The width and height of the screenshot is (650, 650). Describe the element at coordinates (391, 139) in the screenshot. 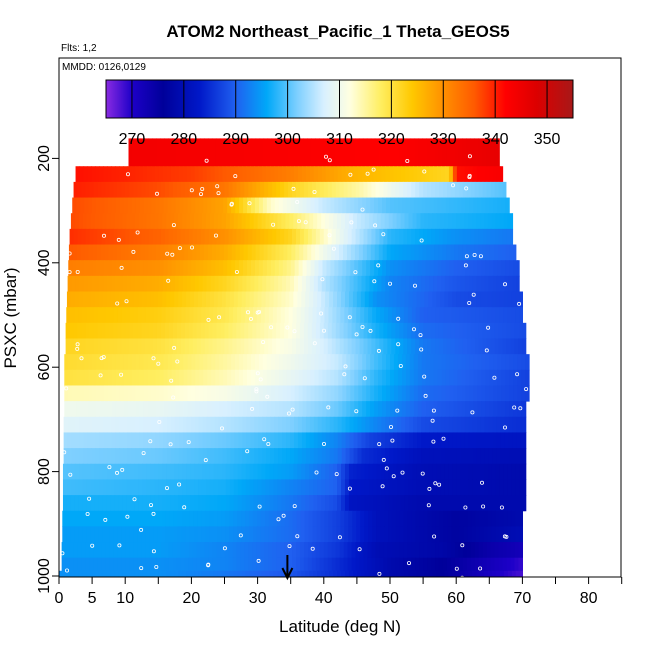

I see `colorbar-tick-label: 320` at that location.